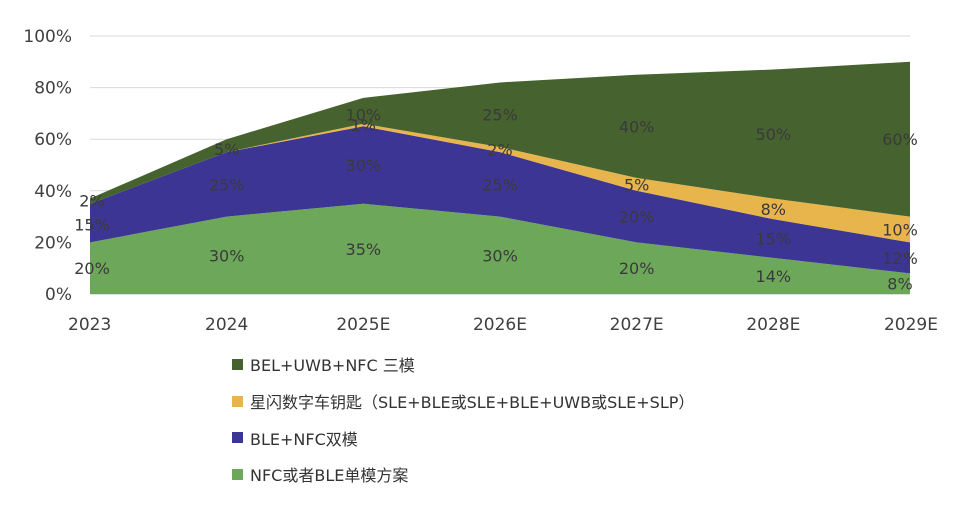 The height and width of the screenshot is (513, 960). I want to click on y-tick-label: 0%, so click(58, 295).